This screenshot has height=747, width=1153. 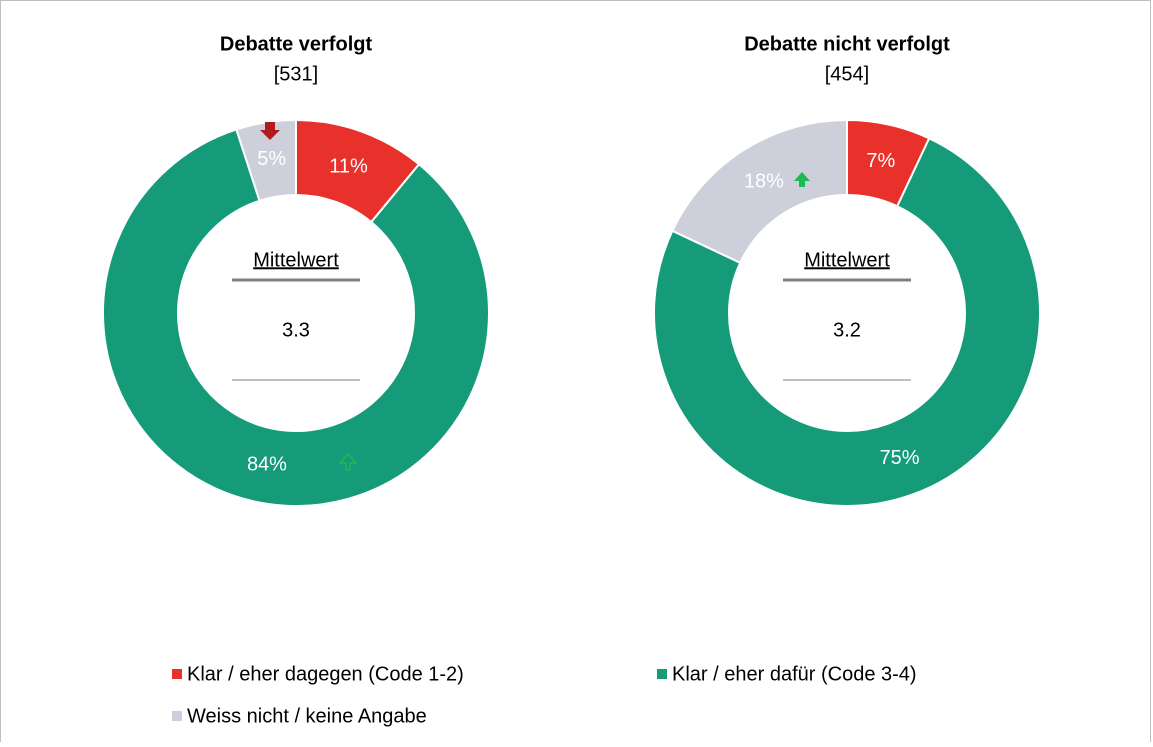 I want to click on data-label: 75%, so click(x=899, y=458).